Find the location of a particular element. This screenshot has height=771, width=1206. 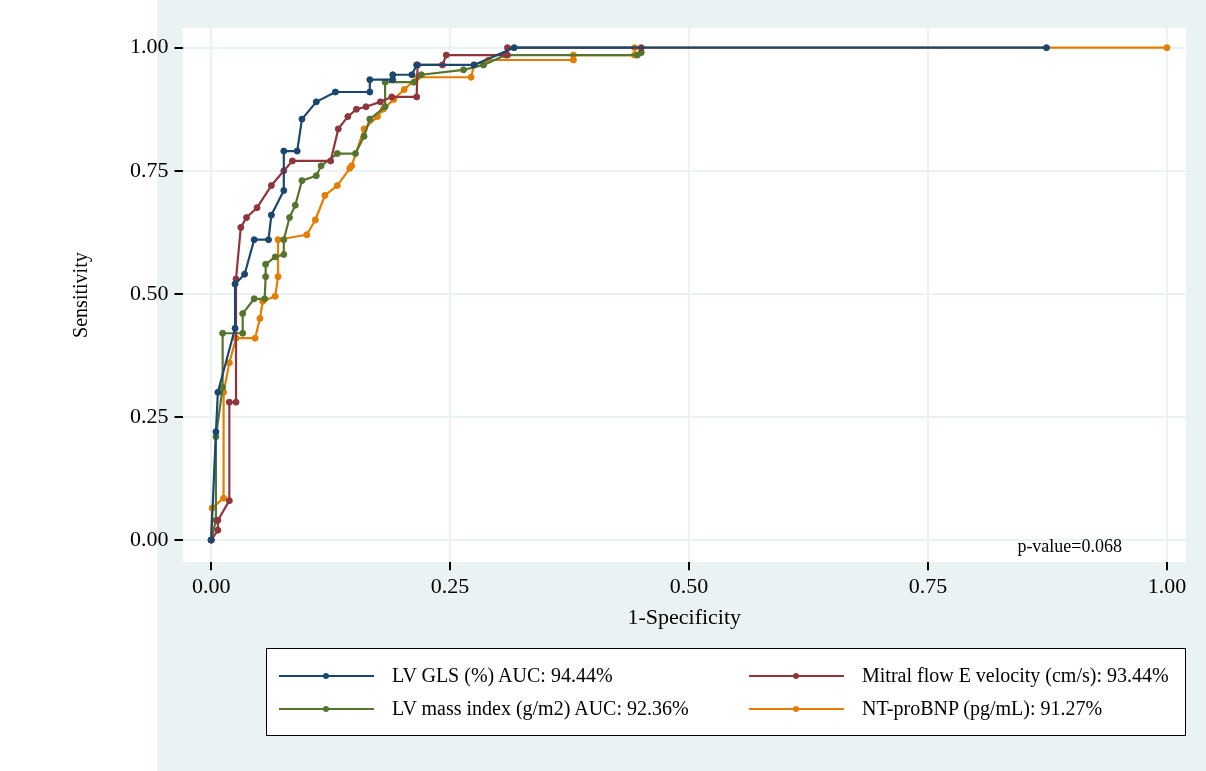

x-tick-label: 0.50 is located at coordinates (689, 586).